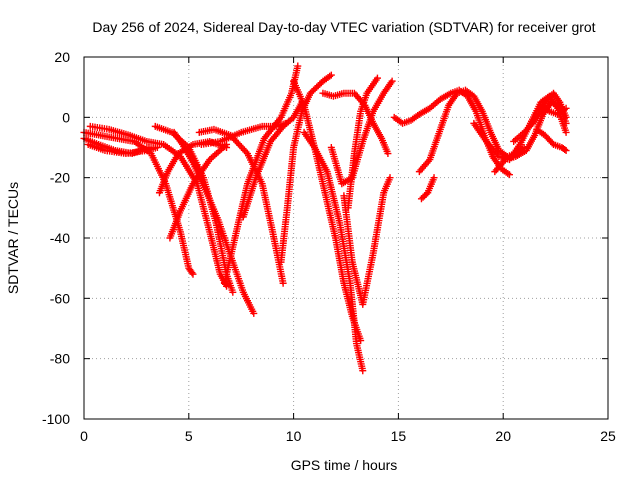  What do you see at coordinates (84, 436) in the screenshot?
I see `x-tick-label: 0` at bounding box center [84, 436].